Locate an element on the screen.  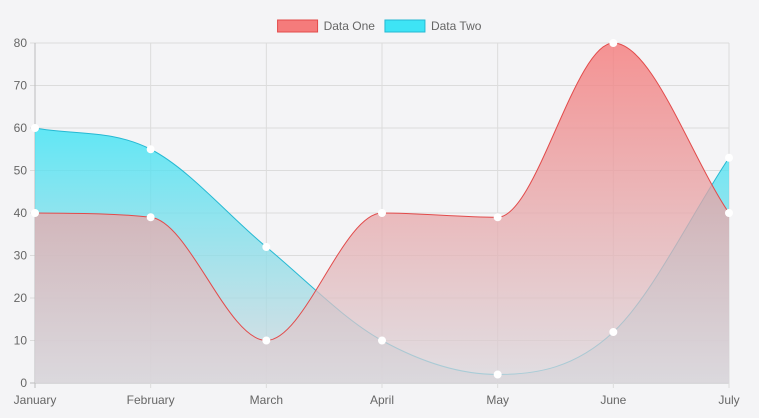
y-tick-label: 20 is located at coordinates (21, 298).